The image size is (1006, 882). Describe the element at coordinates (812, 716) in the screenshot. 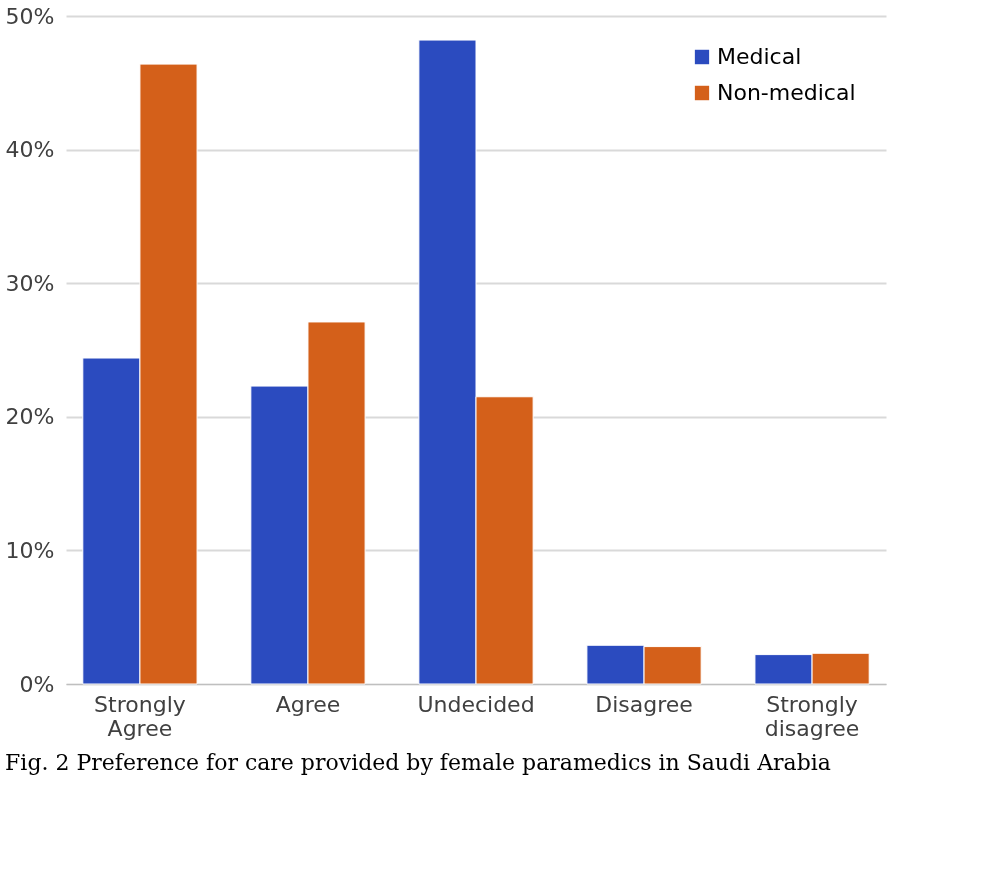

I see `x-tick-label: Strongly disagree` at that location.